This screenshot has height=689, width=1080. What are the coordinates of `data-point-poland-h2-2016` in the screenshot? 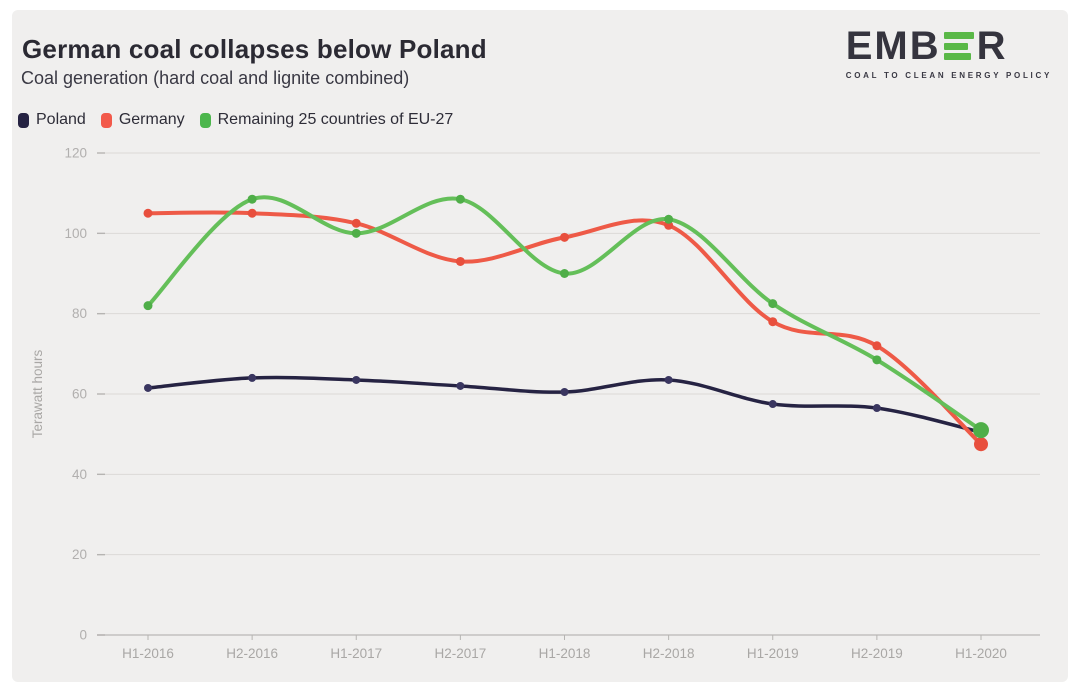 It's located at (252, 377).